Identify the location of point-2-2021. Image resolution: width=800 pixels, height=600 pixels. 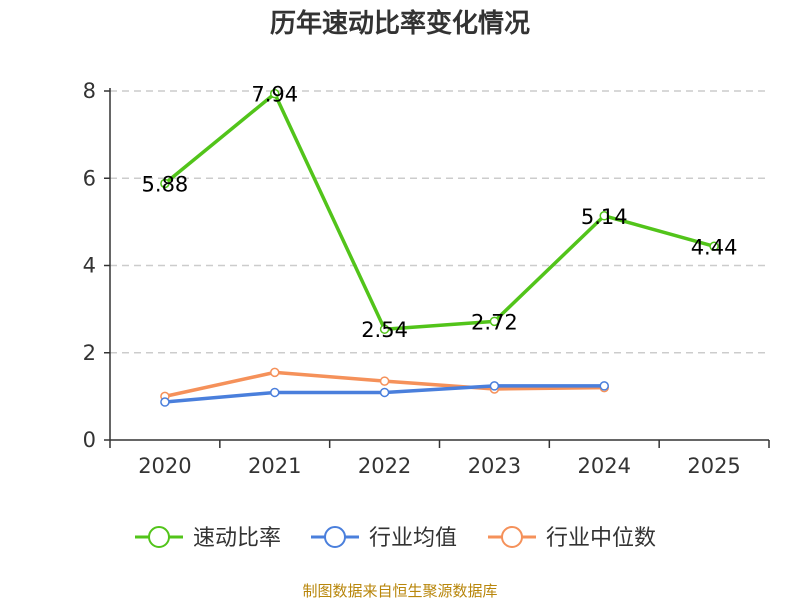
(275, 372).